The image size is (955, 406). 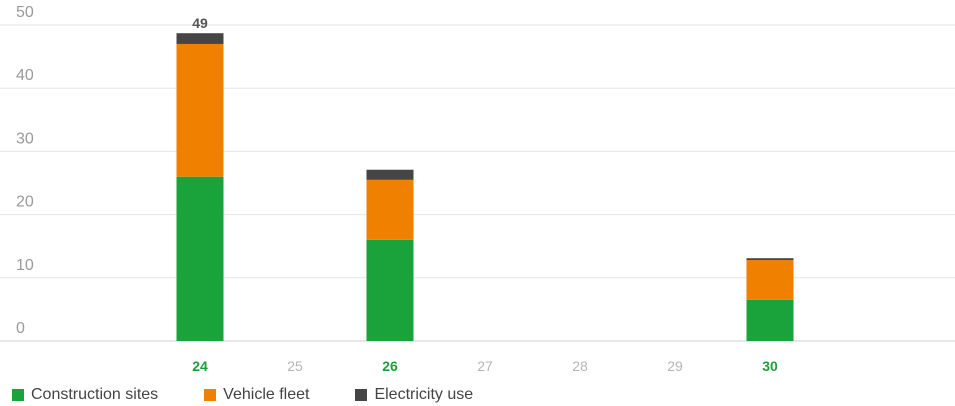 I want to click on legend-item-vehicle-fleet: Vehicle fleet, so click(x=256, y=395).